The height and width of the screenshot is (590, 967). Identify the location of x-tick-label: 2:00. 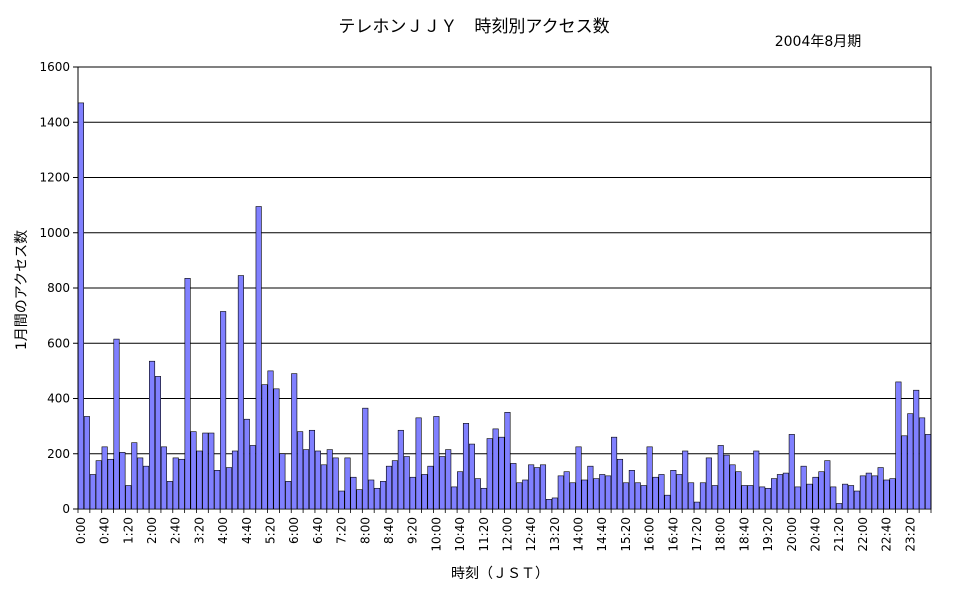
(152, 530).